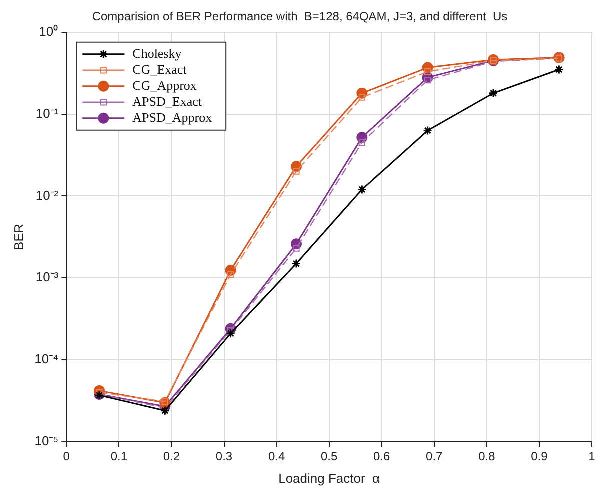 This screenshot has width=608, height=499. What do you see at coordinates (277, 457) in the screenshot?
I see `x-tick-label: 0.4` at bounding box center [277, 457].